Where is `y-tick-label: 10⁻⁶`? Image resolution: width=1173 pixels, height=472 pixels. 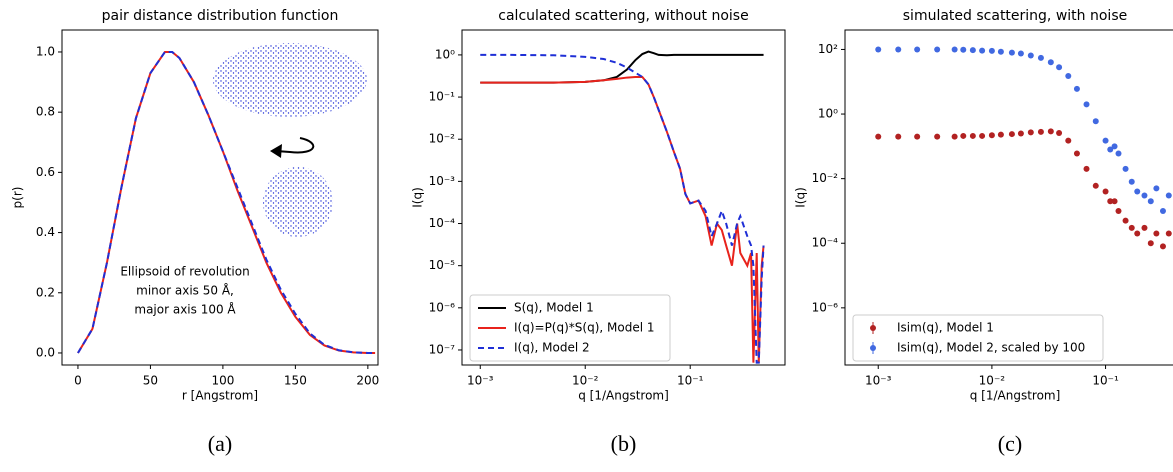 y-tick-label: 10⁻⁶ is located at coordinates (442, 307).